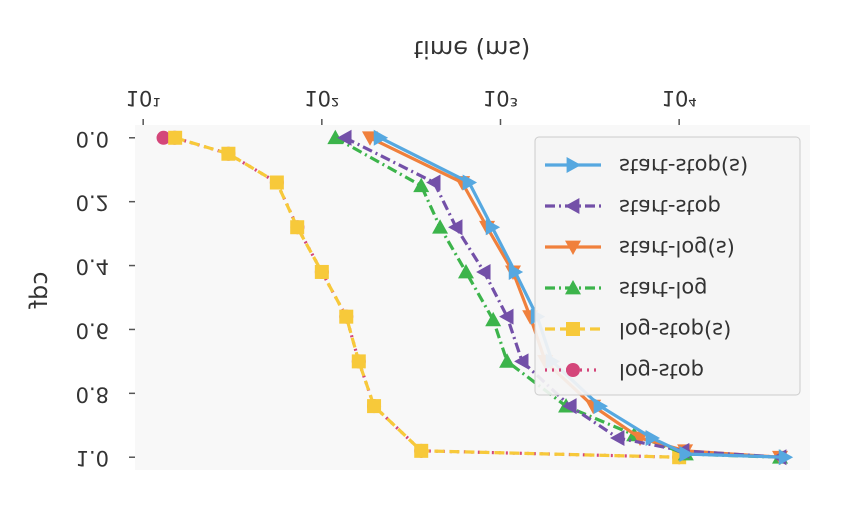 The height and width of the screenshot is (509, 850). I want to click on legend-label: start-stop, so click(670, 207).